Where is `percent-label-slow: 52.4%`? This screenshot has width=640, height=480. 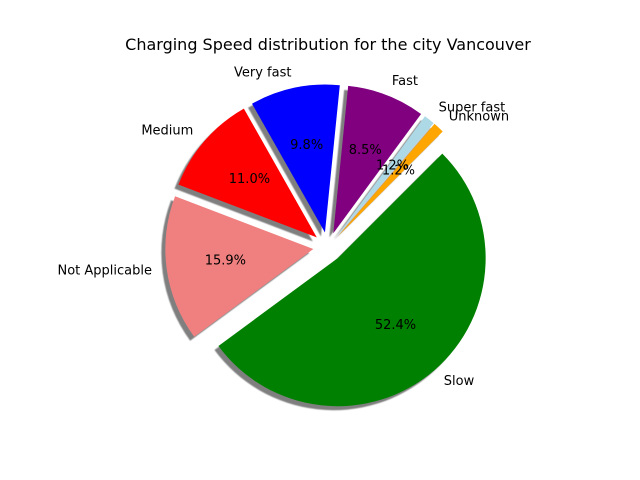 percent-label-slow: 52.4% is located at coordinates (395, 325).